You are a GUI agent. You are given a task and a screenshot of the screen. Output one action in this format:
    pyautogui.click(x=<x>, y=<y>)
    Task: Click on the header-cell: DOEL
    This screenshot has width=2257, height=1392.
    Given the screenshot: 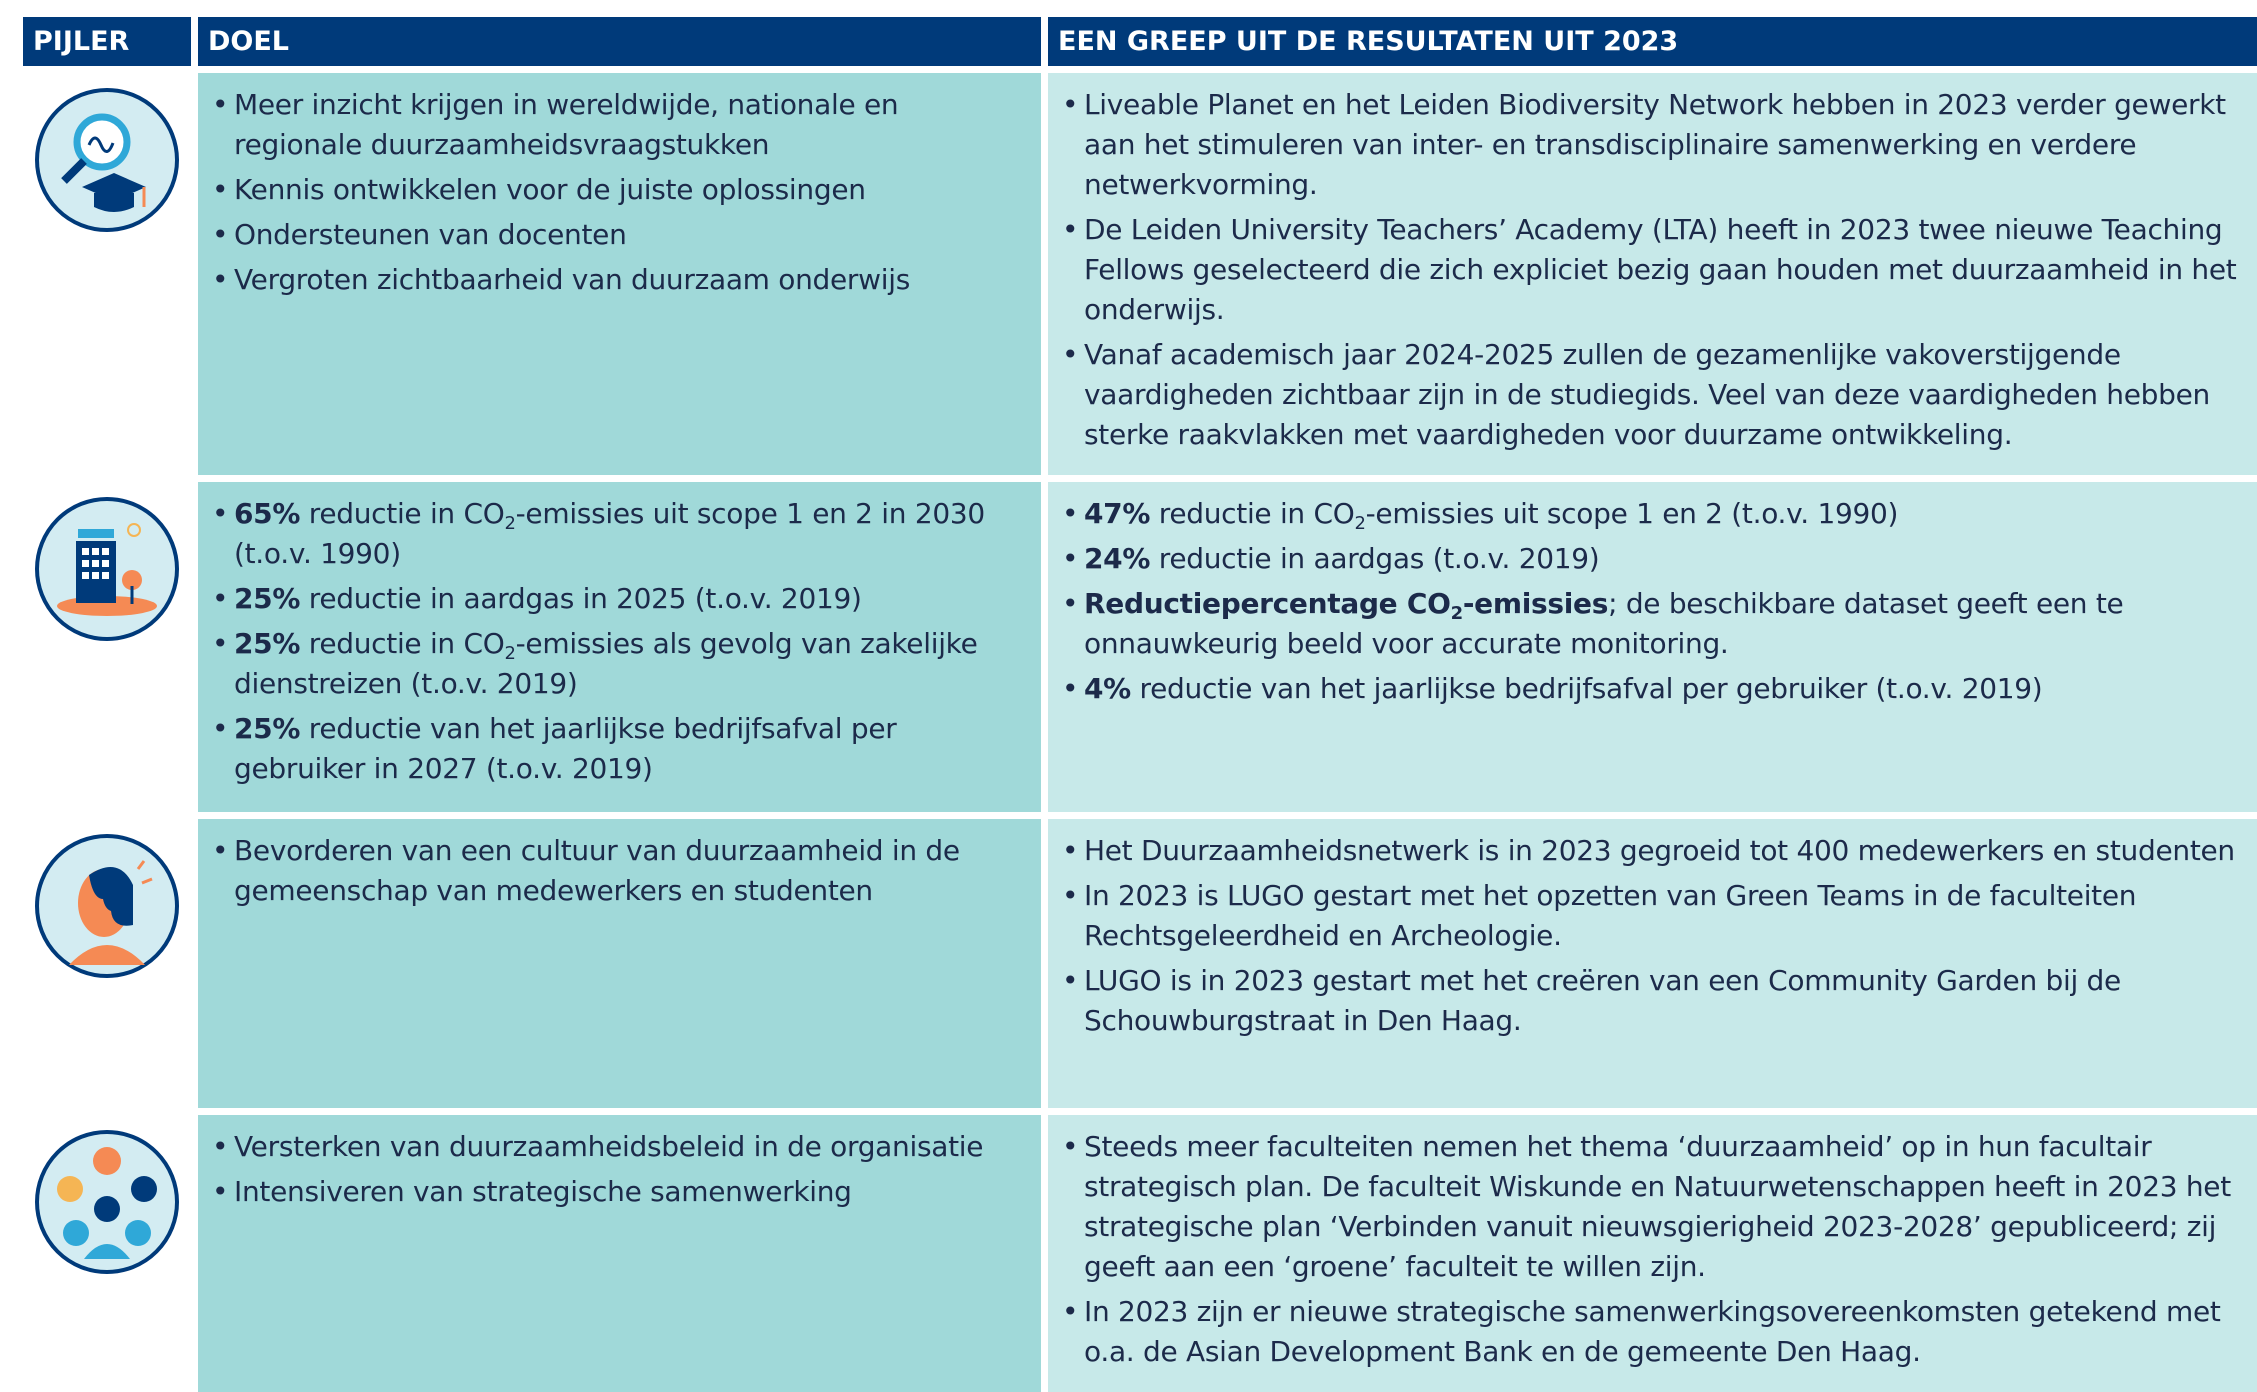 What is the action you would take?
    pyautogui.click(x=619, y=41)
    